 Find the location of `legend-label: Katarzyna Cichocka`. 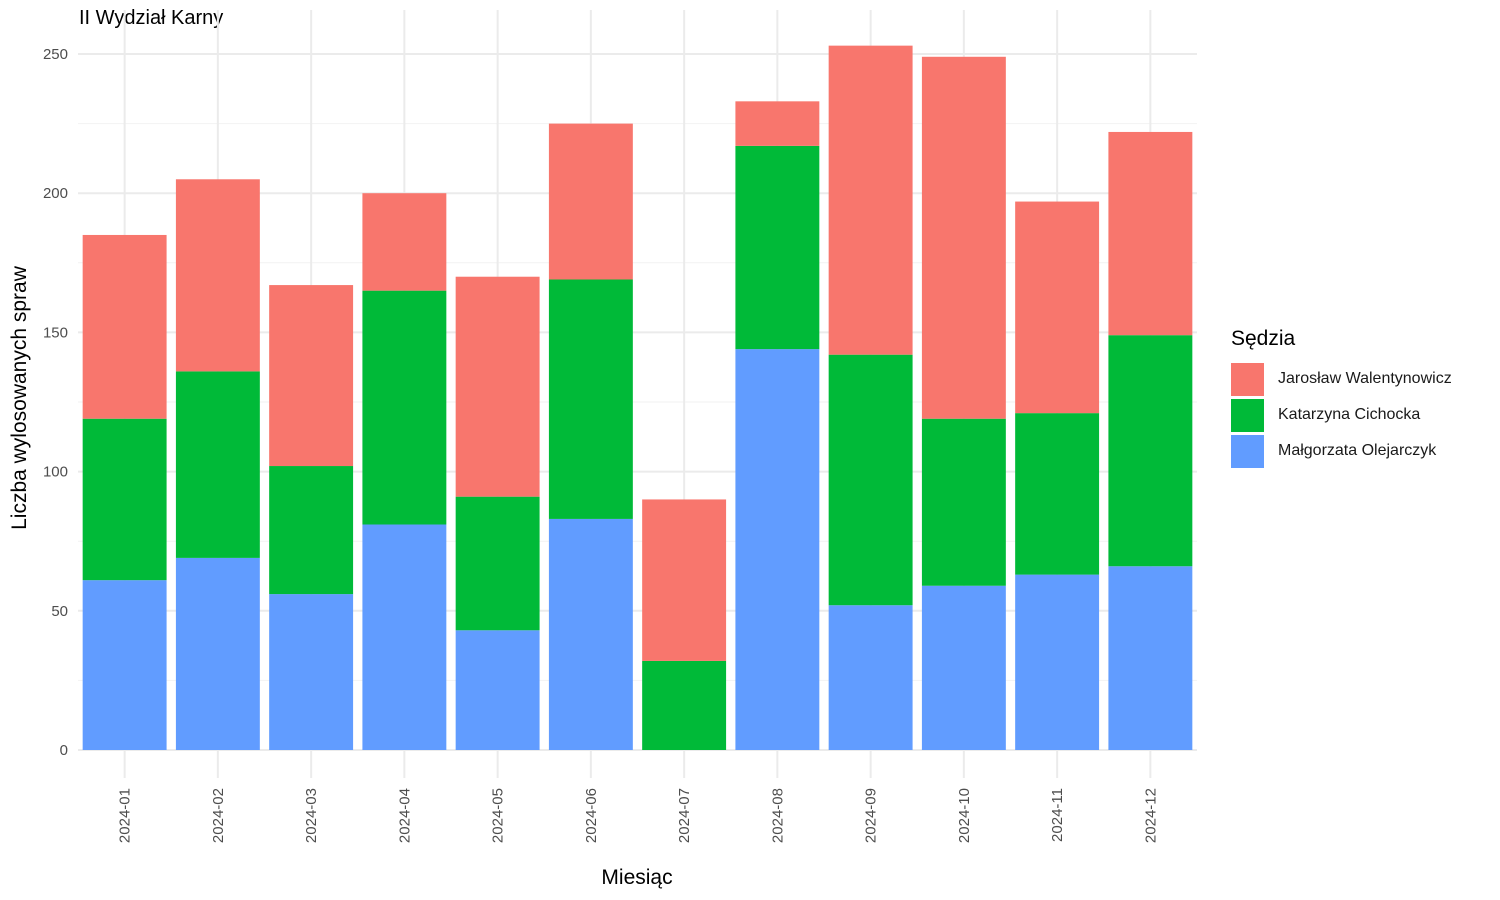

legend-label: Katarzyna Cichocka is located at coordinates (1349, 414).